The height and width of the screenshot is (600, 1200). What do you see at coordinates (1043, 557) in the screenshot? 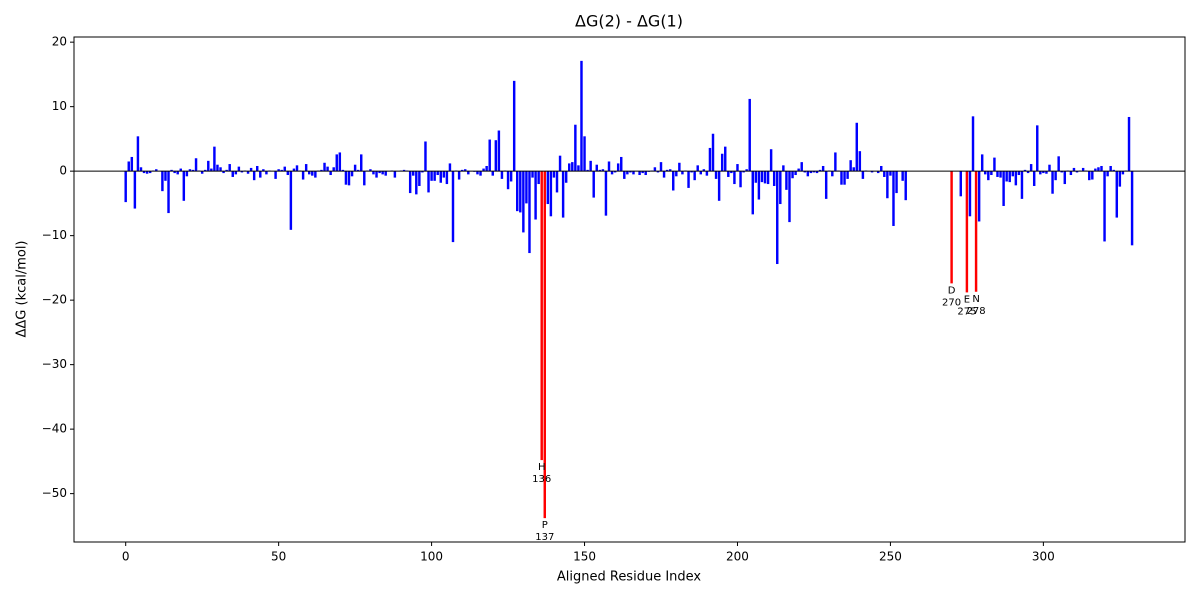
I see `x-tick-label: 300` at bounding box center [1043, 557].